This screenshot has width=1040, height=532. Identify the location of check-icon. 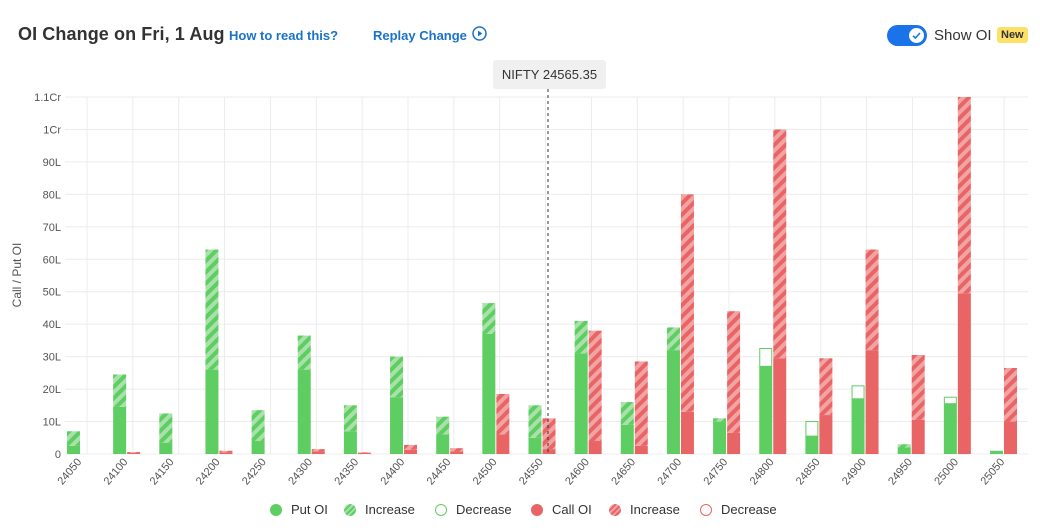
(916, 36).